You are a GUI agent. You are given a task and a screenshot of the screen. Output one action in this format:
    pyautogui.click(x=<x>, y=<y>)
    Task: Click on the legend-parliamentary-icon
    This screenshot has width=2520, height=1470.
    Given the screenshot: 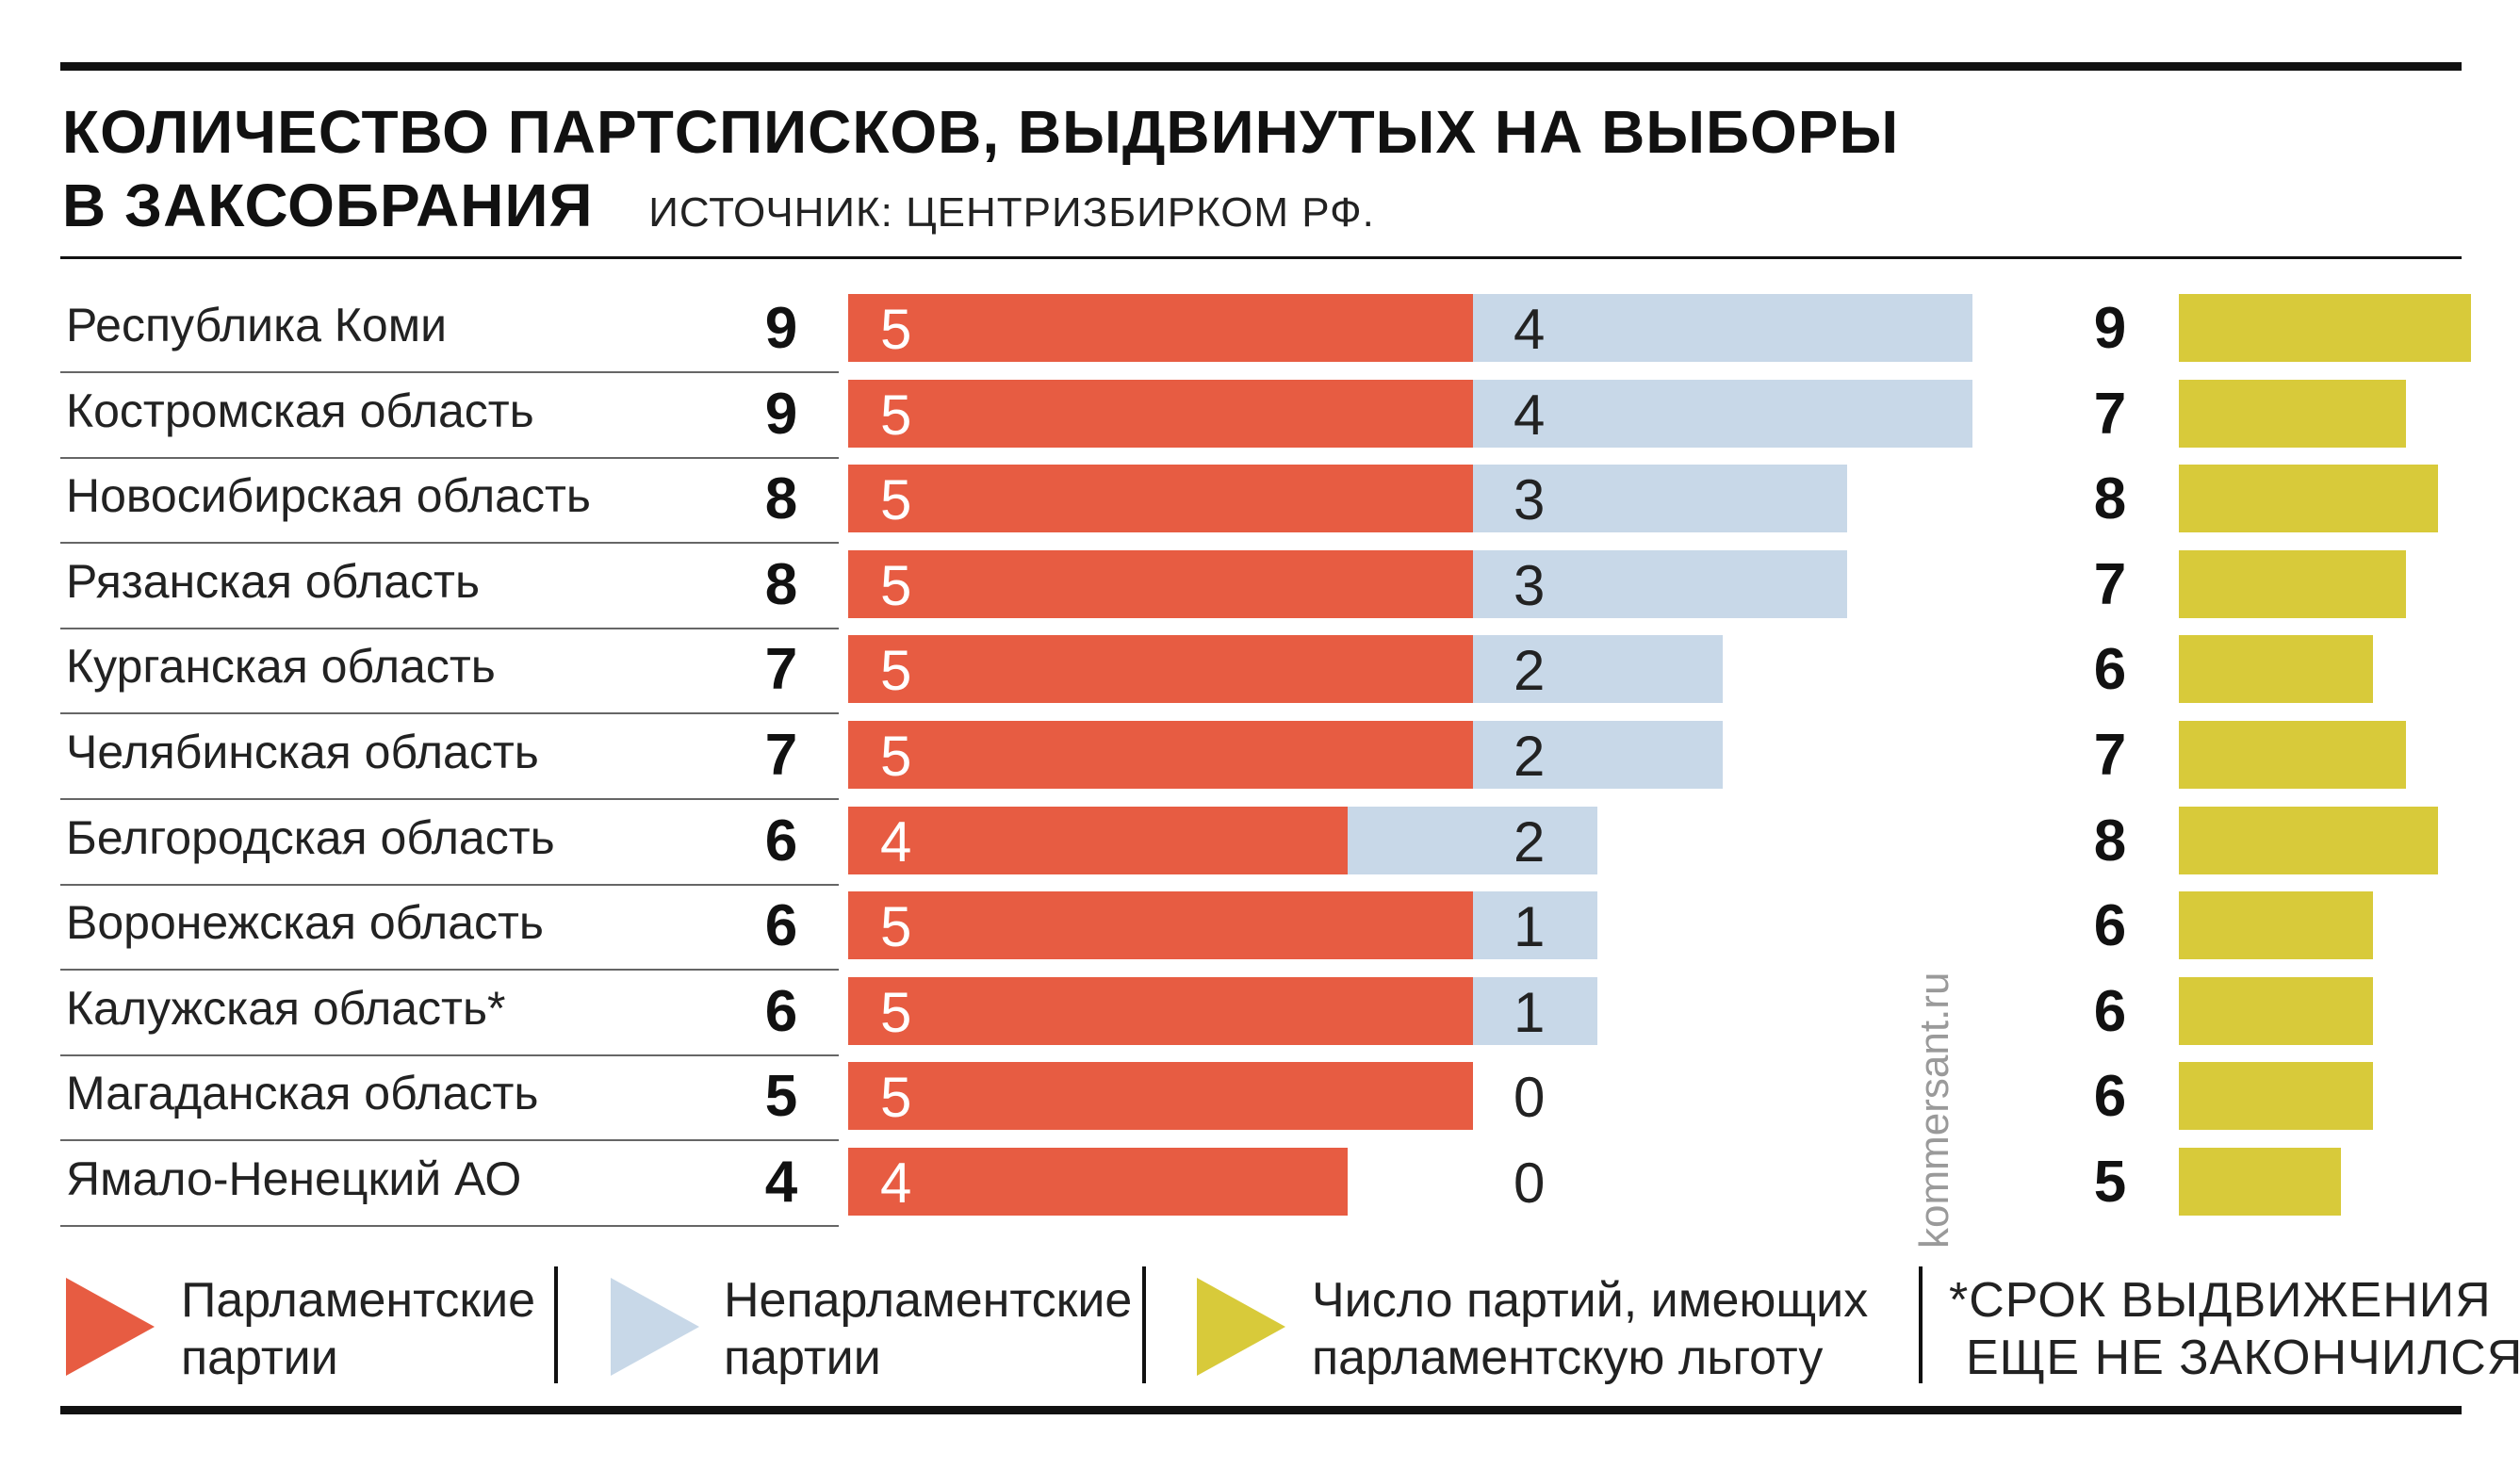 What is the action you would take?
    pyautogui.click(x=110, y=1327)
    